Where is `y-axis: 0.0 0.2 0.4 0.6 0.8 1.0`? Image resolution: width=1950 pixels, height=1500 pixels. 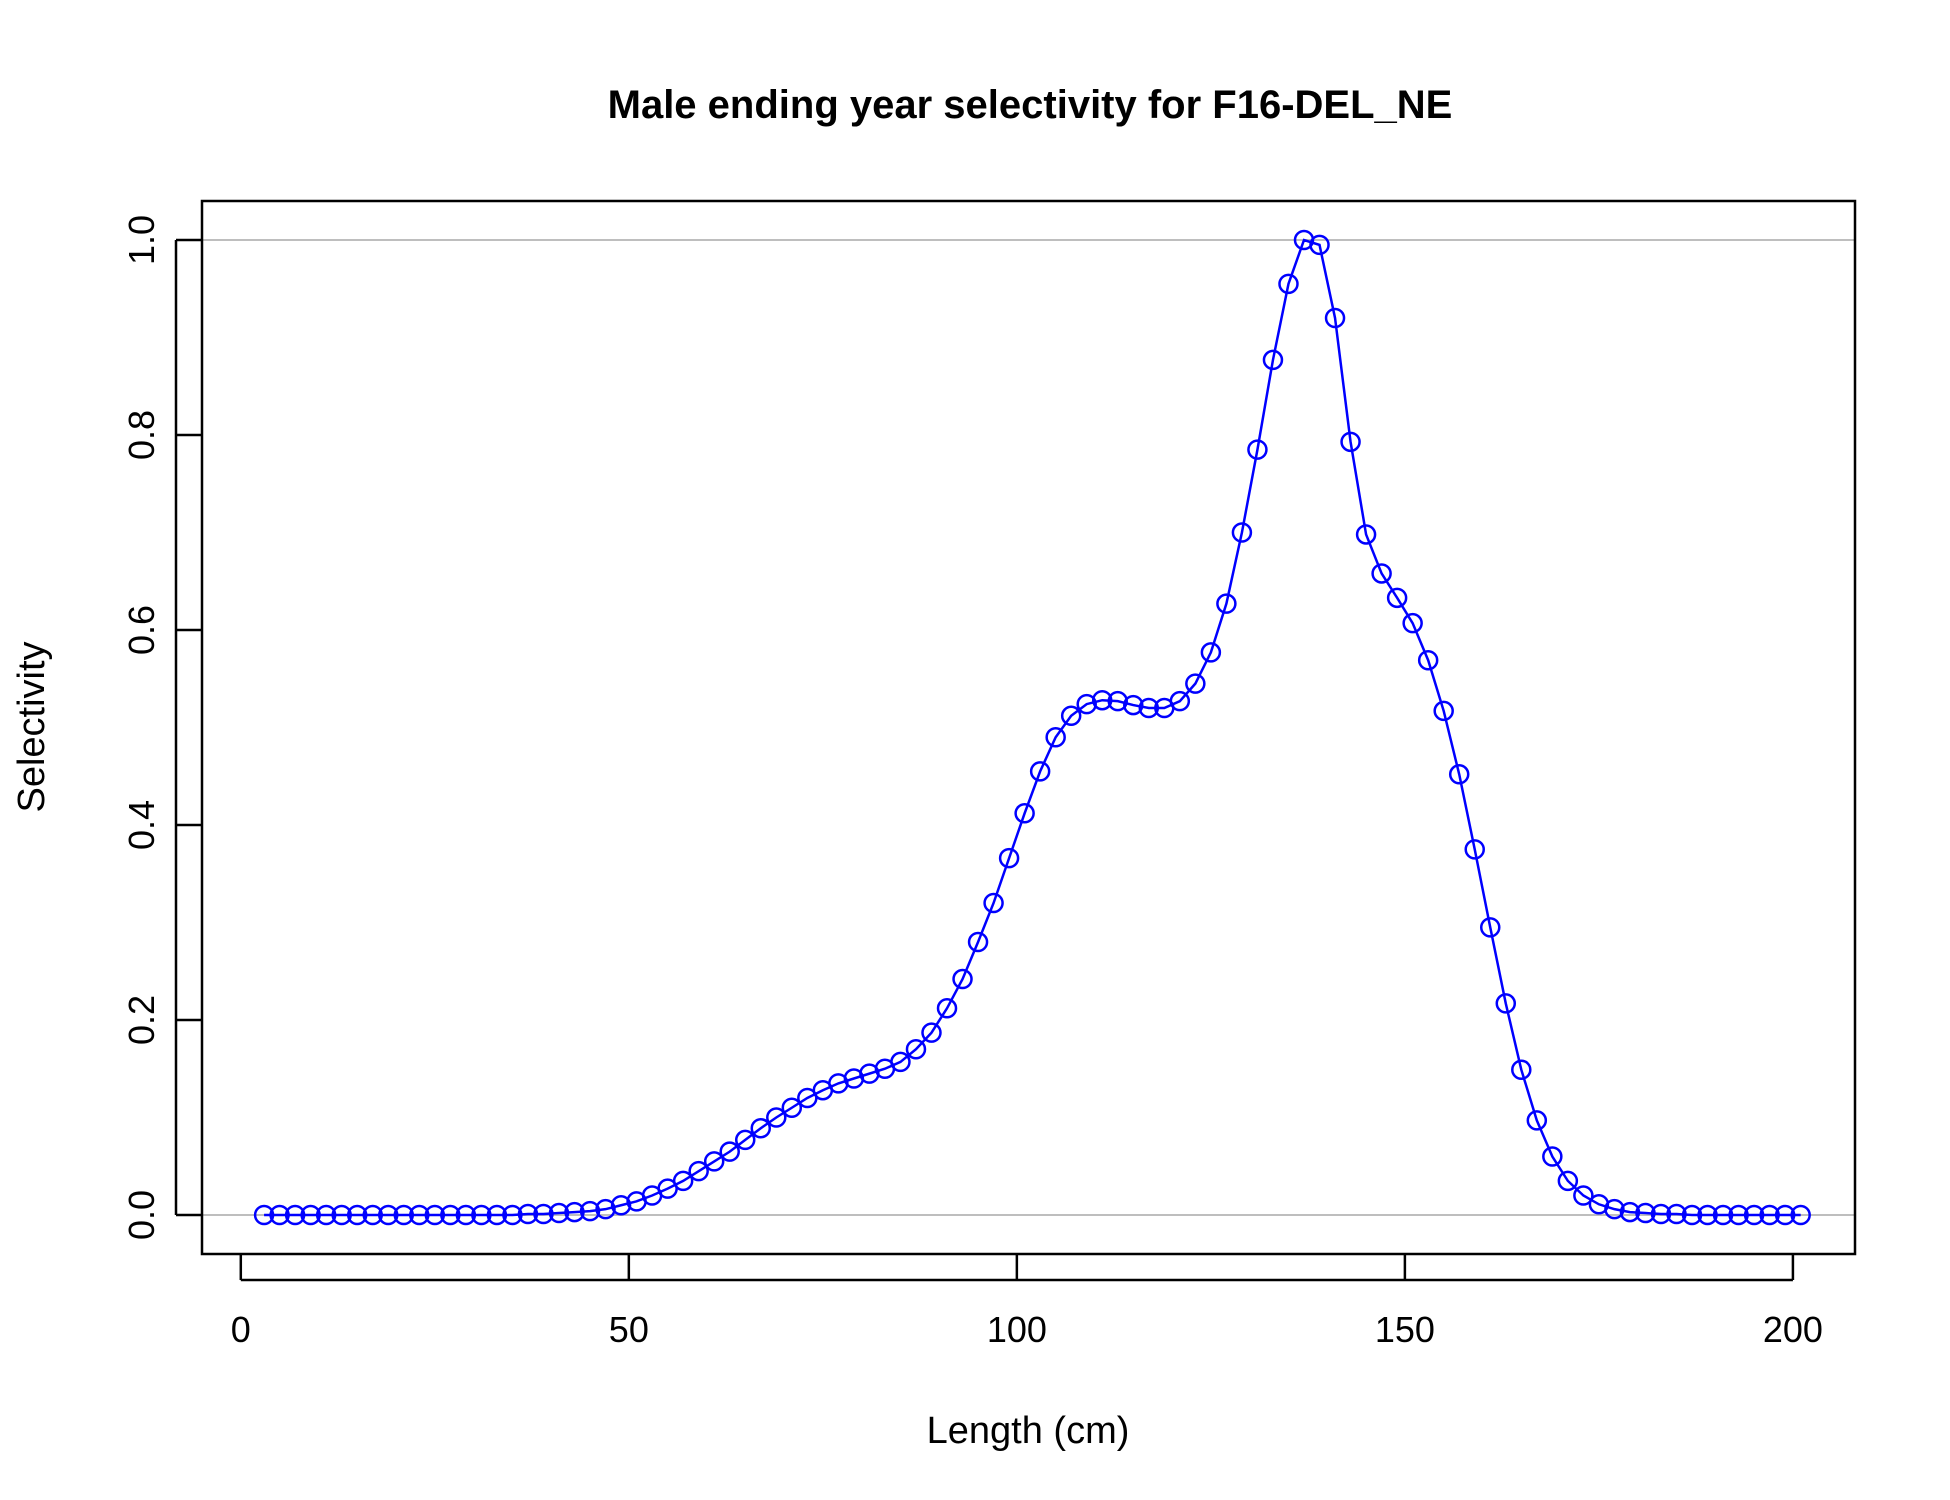 y-axis: 0.0 0.2 0.4 0.6 0.8 1.0 is located at coordinates (161, 727).